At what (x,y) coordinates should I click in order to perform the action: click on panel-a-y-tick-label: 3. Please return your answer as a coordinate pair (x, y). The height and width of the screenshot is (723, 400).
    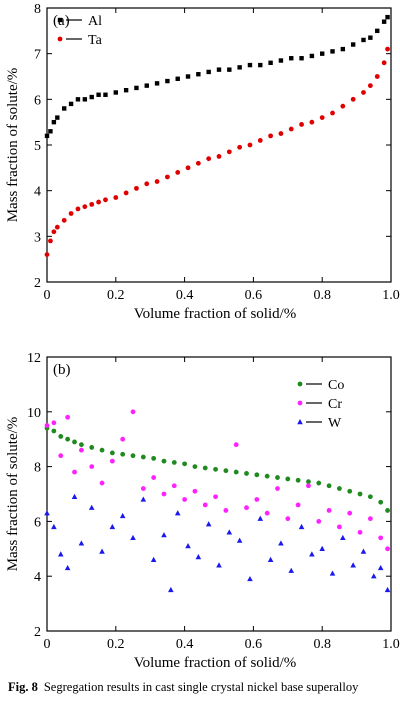
    Looking at the image, I should click on (37, 237).